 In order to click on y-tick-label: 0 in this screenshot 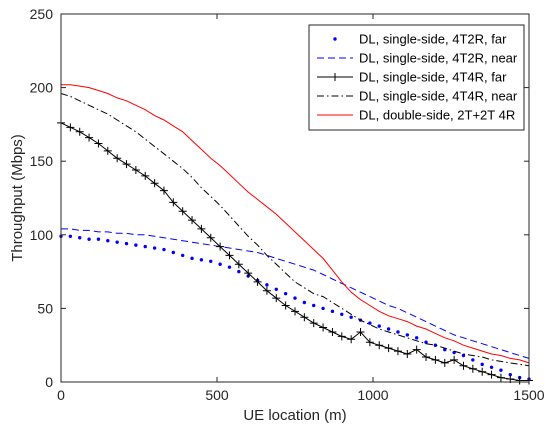, I will do `click(49, 382)`.